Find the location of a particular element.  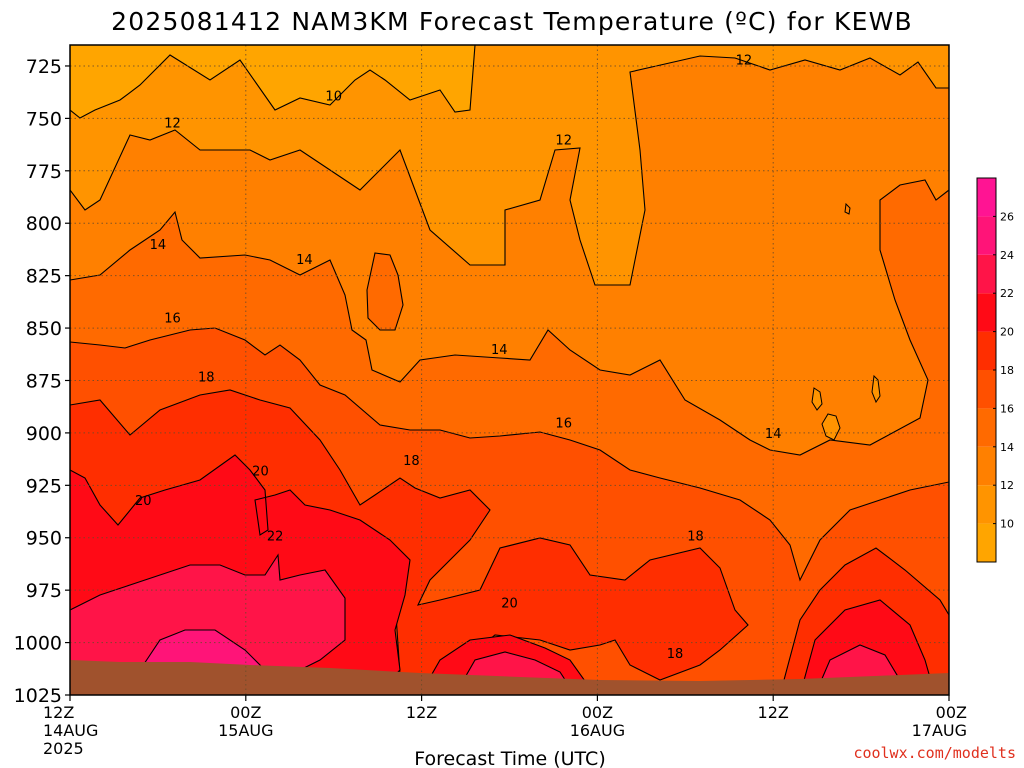

y-tick-label: 750 is located at coordinates (44, 119).